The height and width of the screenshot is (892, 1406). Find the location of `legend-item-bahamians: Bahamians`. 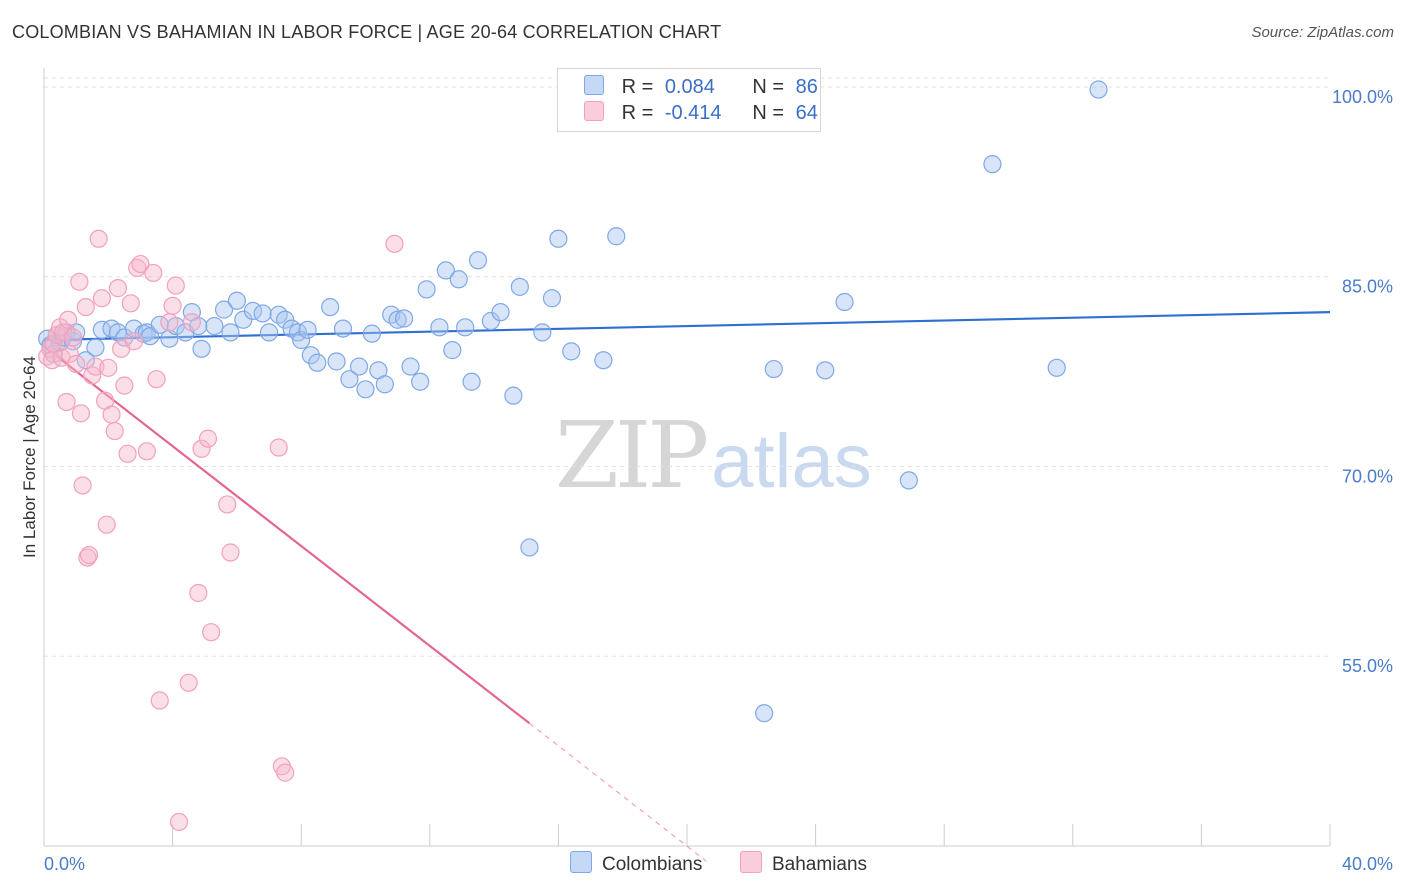

legend-item-bahamians: Bahamians is located at coordinates (803, 863).